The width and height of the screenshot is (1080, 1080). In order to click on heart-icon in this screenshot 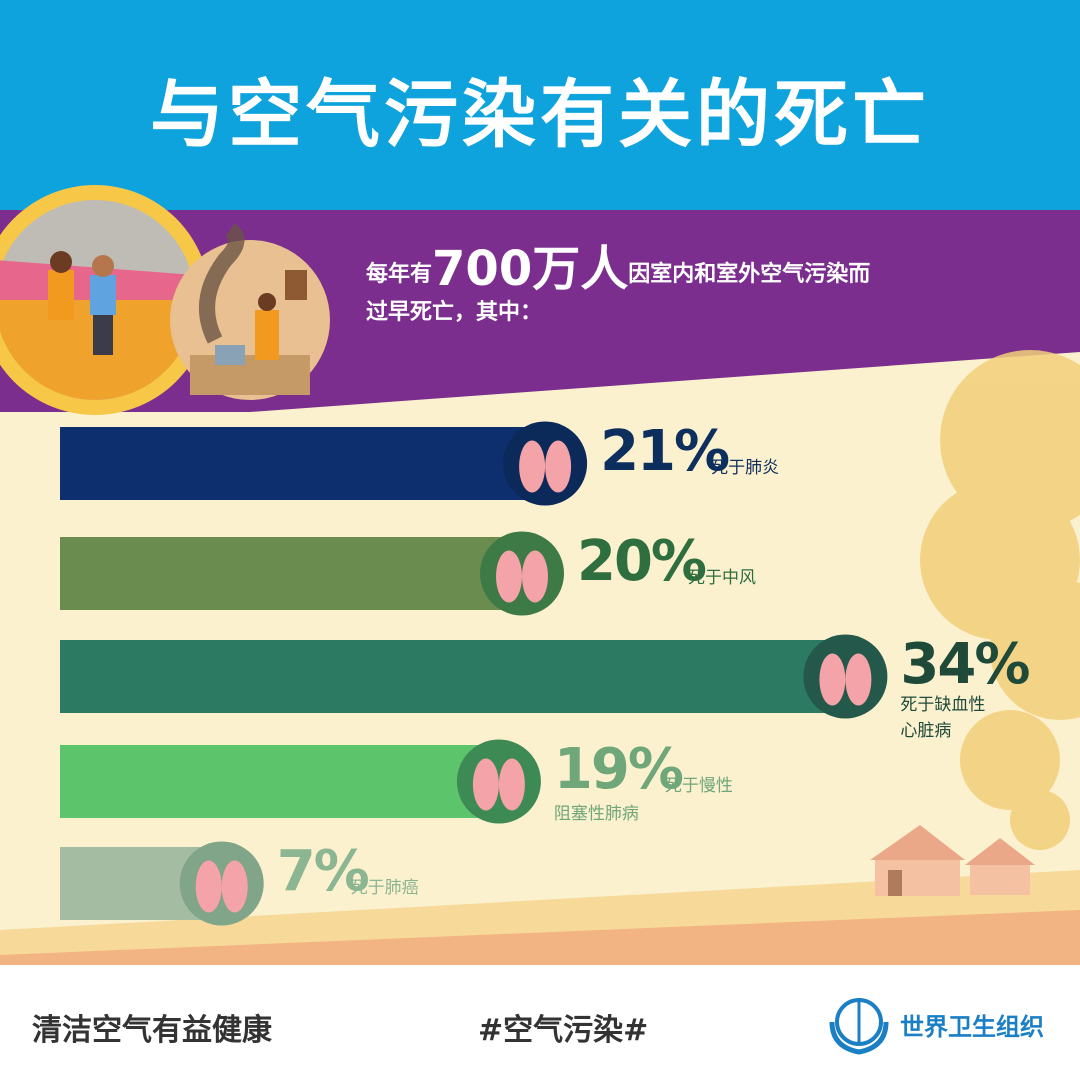, I will do `click(845, 679)`.